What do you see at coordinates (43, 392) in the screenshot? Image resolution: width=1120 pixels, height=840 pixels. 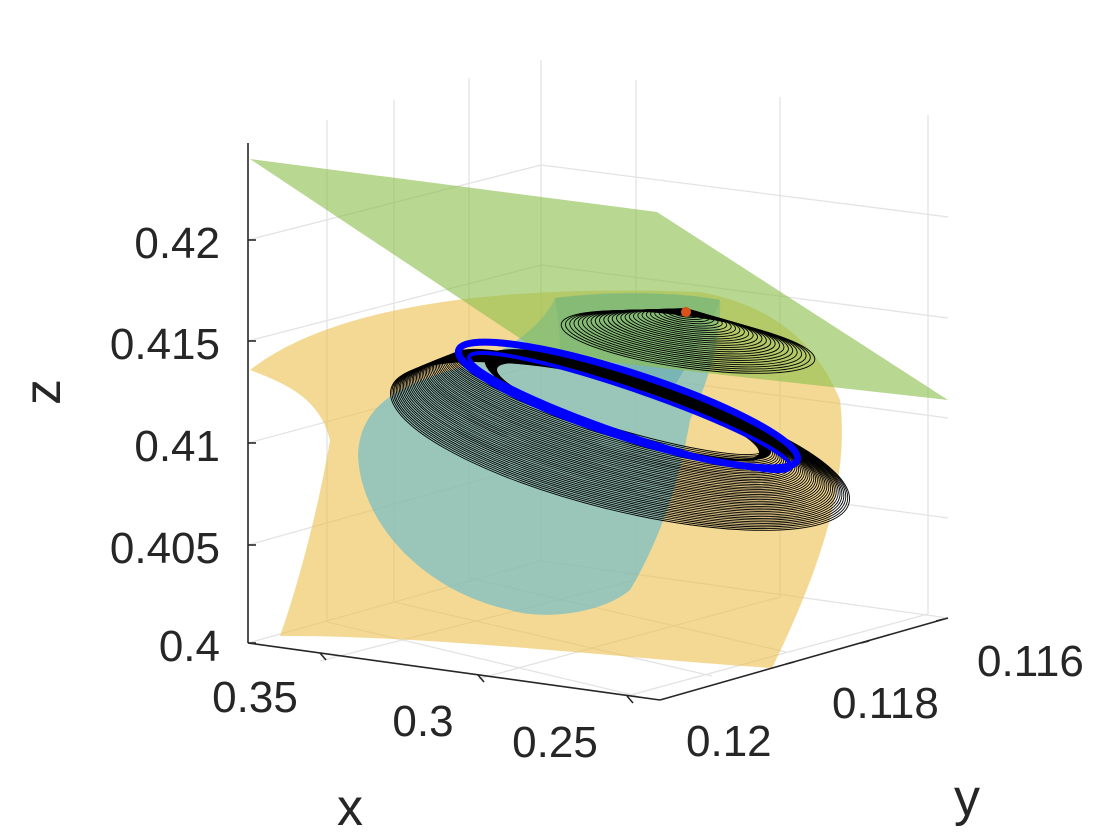 I see `z-axis-label: z` at bounding box center [43, 392].